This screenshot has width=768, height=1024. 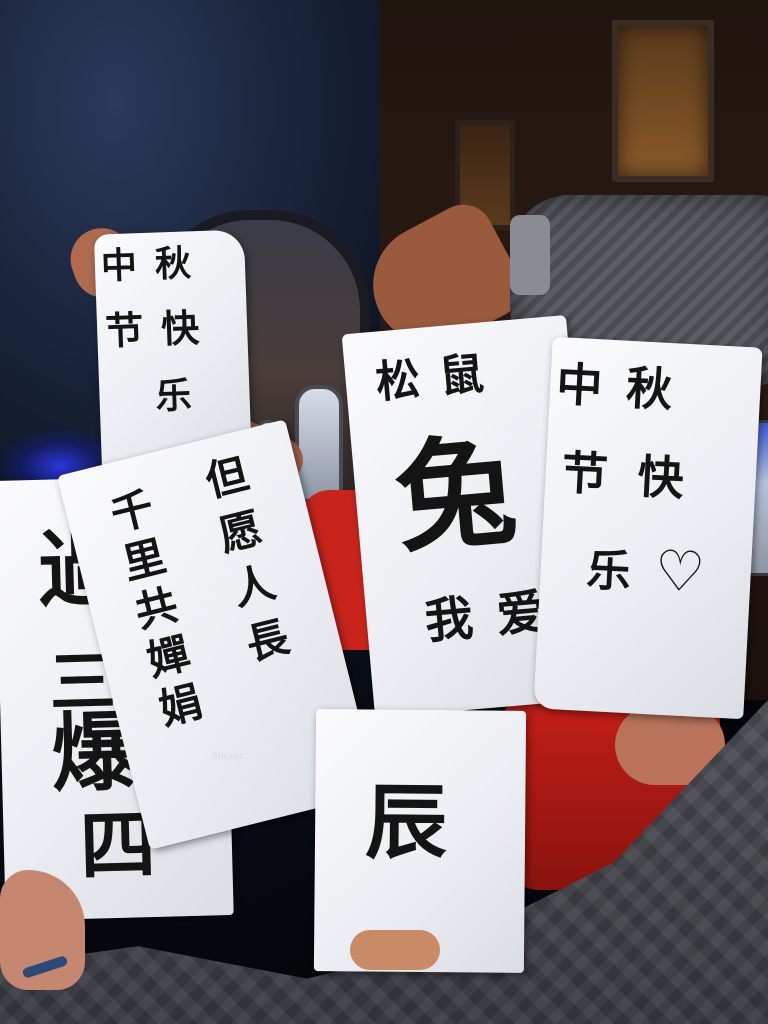 I want to click on heart-icon: ♡, so click(x=680, y=571).